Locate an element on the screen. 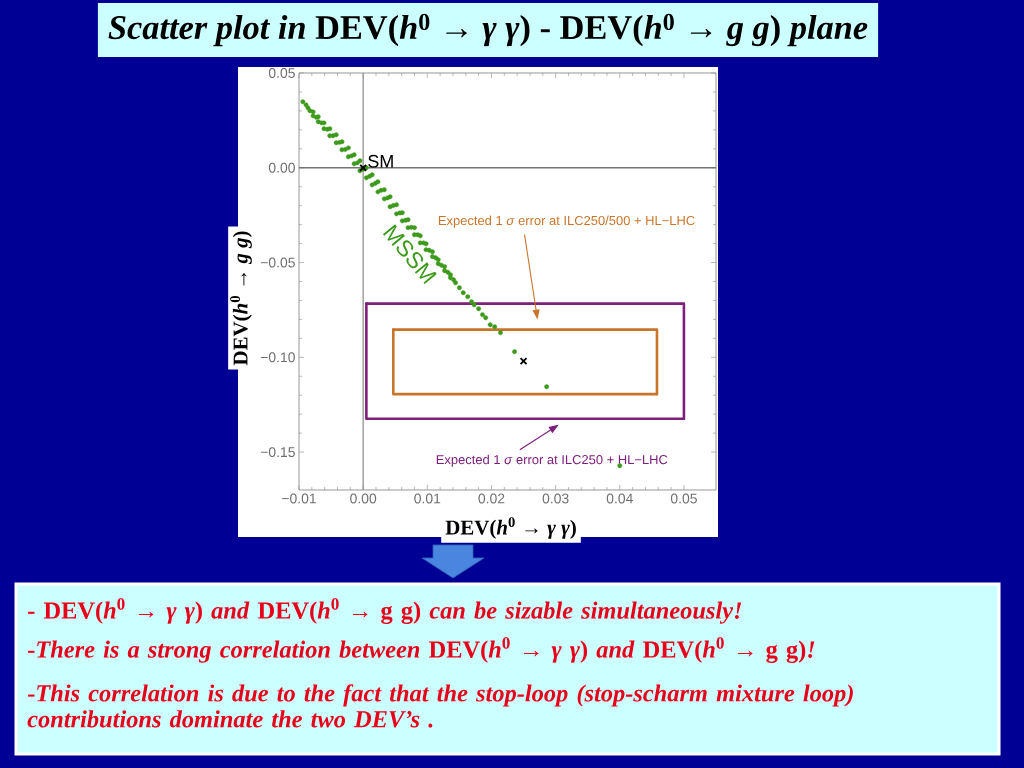 This screenshot has width=1024, height=768. x-tick-label: −0.01 is located at coordinates (299, 498).